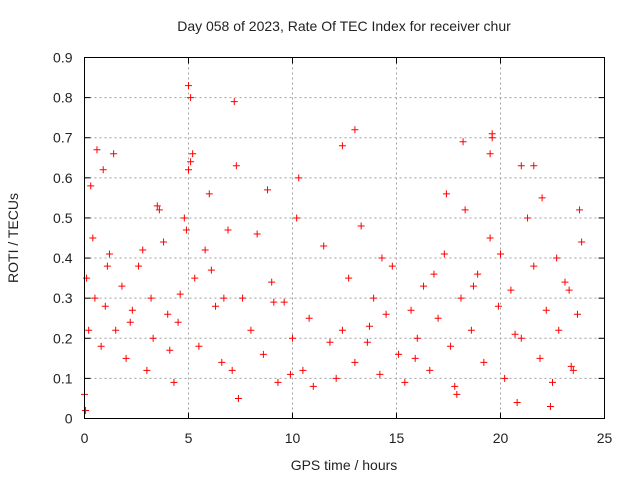 Image resolution: width=640 pixels, height=480 pixels. I want to click on y-tick-label: 0.6, so click(63, 178).